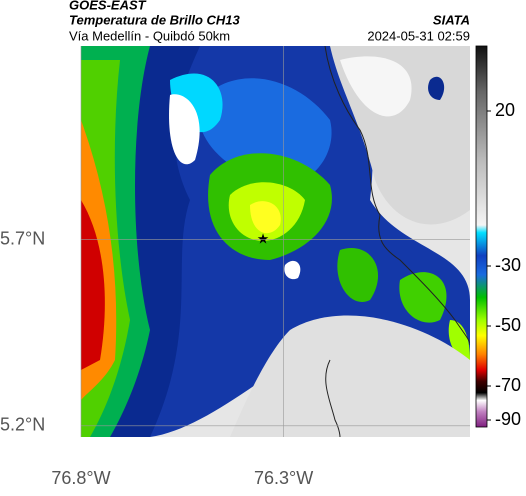 The image size is (526, 496). What do you see at coordinates (22, 238) in the screenshot?
I see `lat-tick-label: 5.7°N` at bounding box center [22, 238].